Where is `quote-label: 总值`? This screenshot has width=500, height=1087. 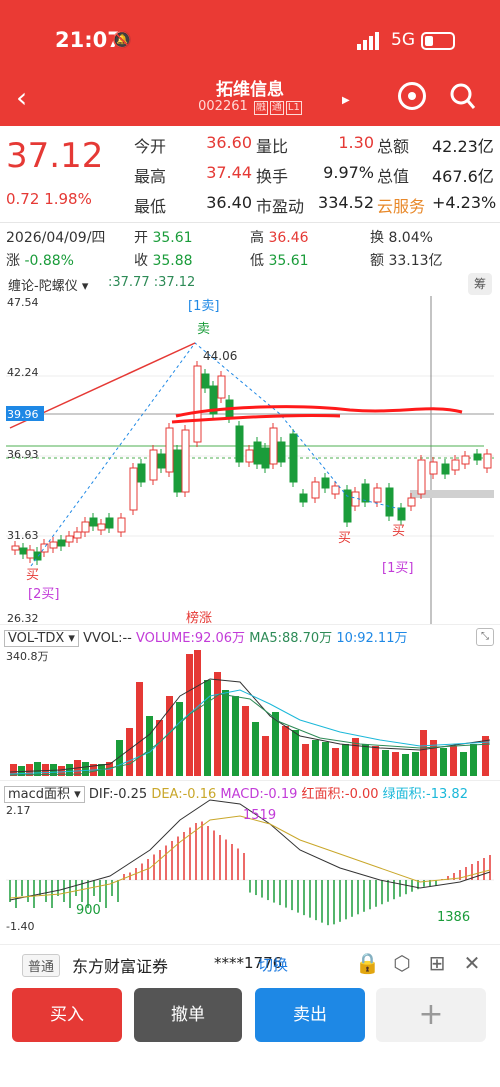
quote-label: 总值 is located at coordinates (393, 176).